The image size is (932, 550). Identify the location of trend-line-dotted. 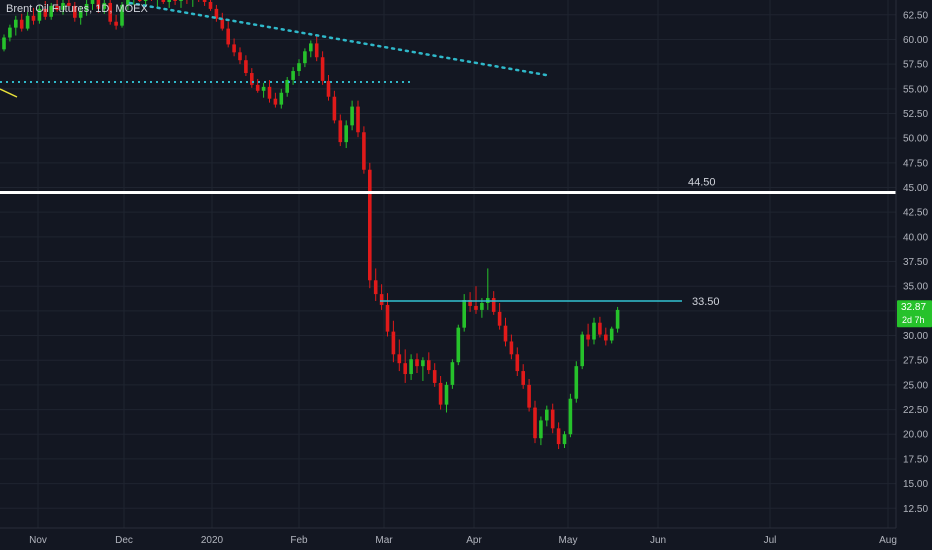
(338, 39).